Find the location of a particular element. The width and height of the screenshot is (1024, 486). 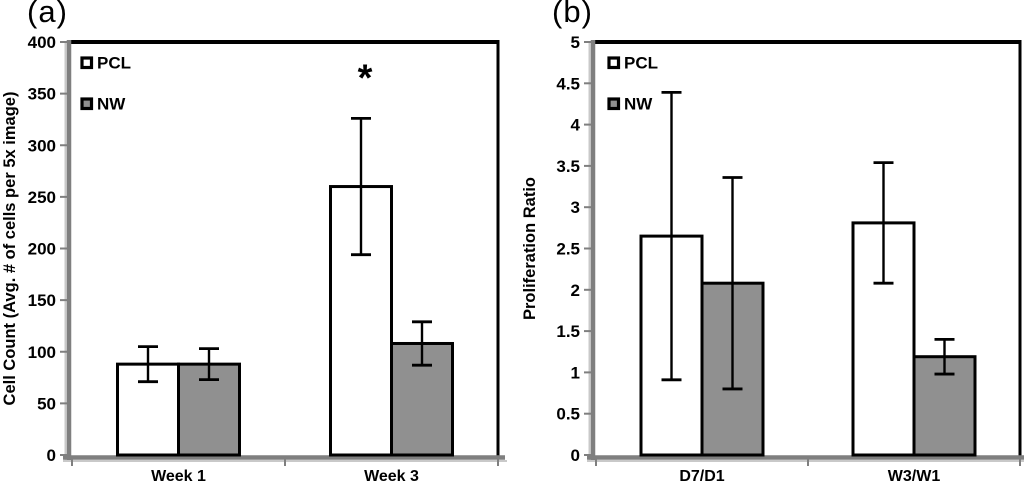

panel-a-label: (a) is located at coordinates (47, 14).